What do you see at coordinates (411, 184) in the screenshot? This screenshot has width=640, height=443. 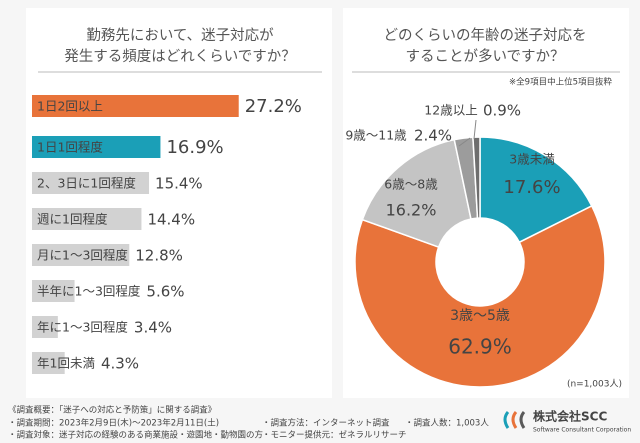 I see `slice-label: 6歳～8歳` at bounding box center [411, 184].